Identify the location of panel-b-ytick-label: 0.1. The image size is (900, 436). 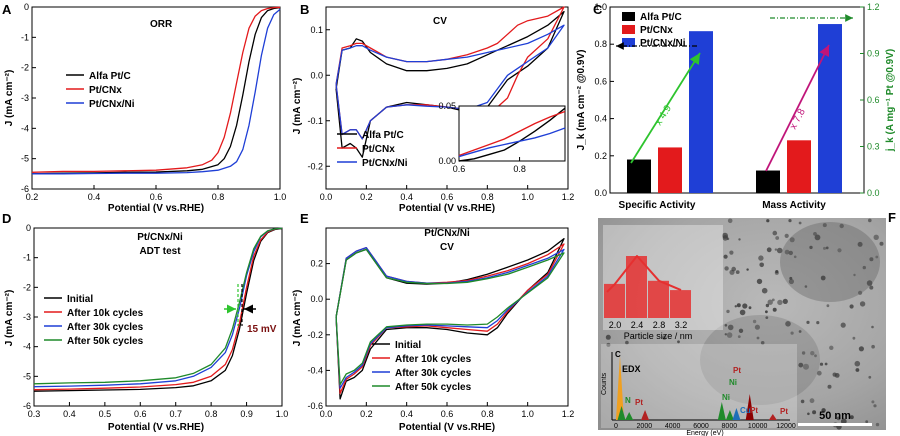
(316, 30).